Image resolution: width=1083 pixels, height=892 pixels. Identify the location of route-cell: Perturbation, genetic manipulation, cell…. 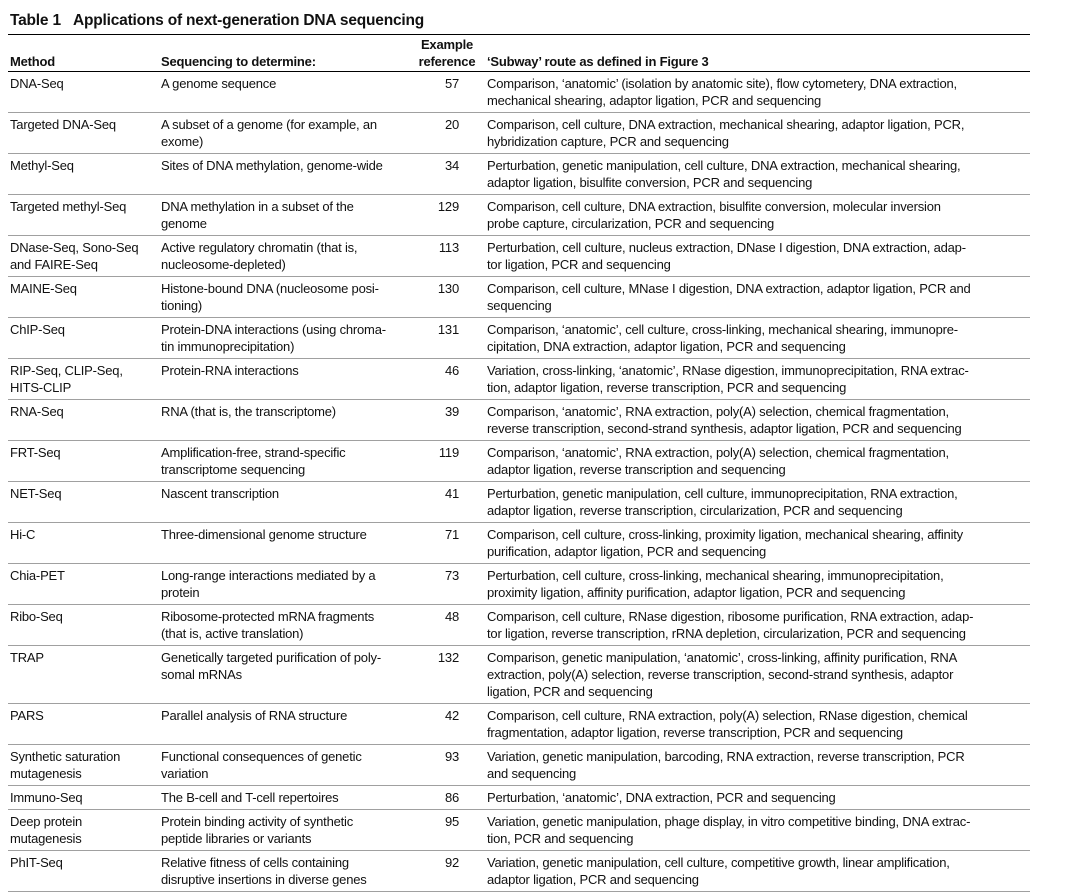
(757, 174).